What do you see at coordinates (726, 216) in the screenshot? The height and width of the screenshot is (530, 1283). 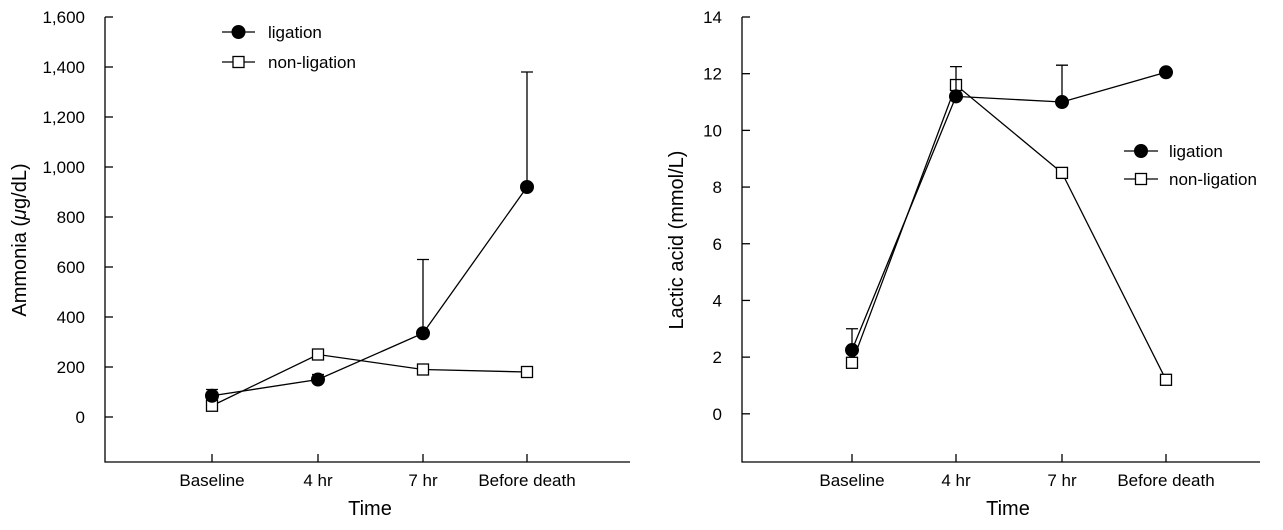 I see `lactic-y-ticks: 0 2 4 6 8 10 12 14` at bounding box center [726, 216].